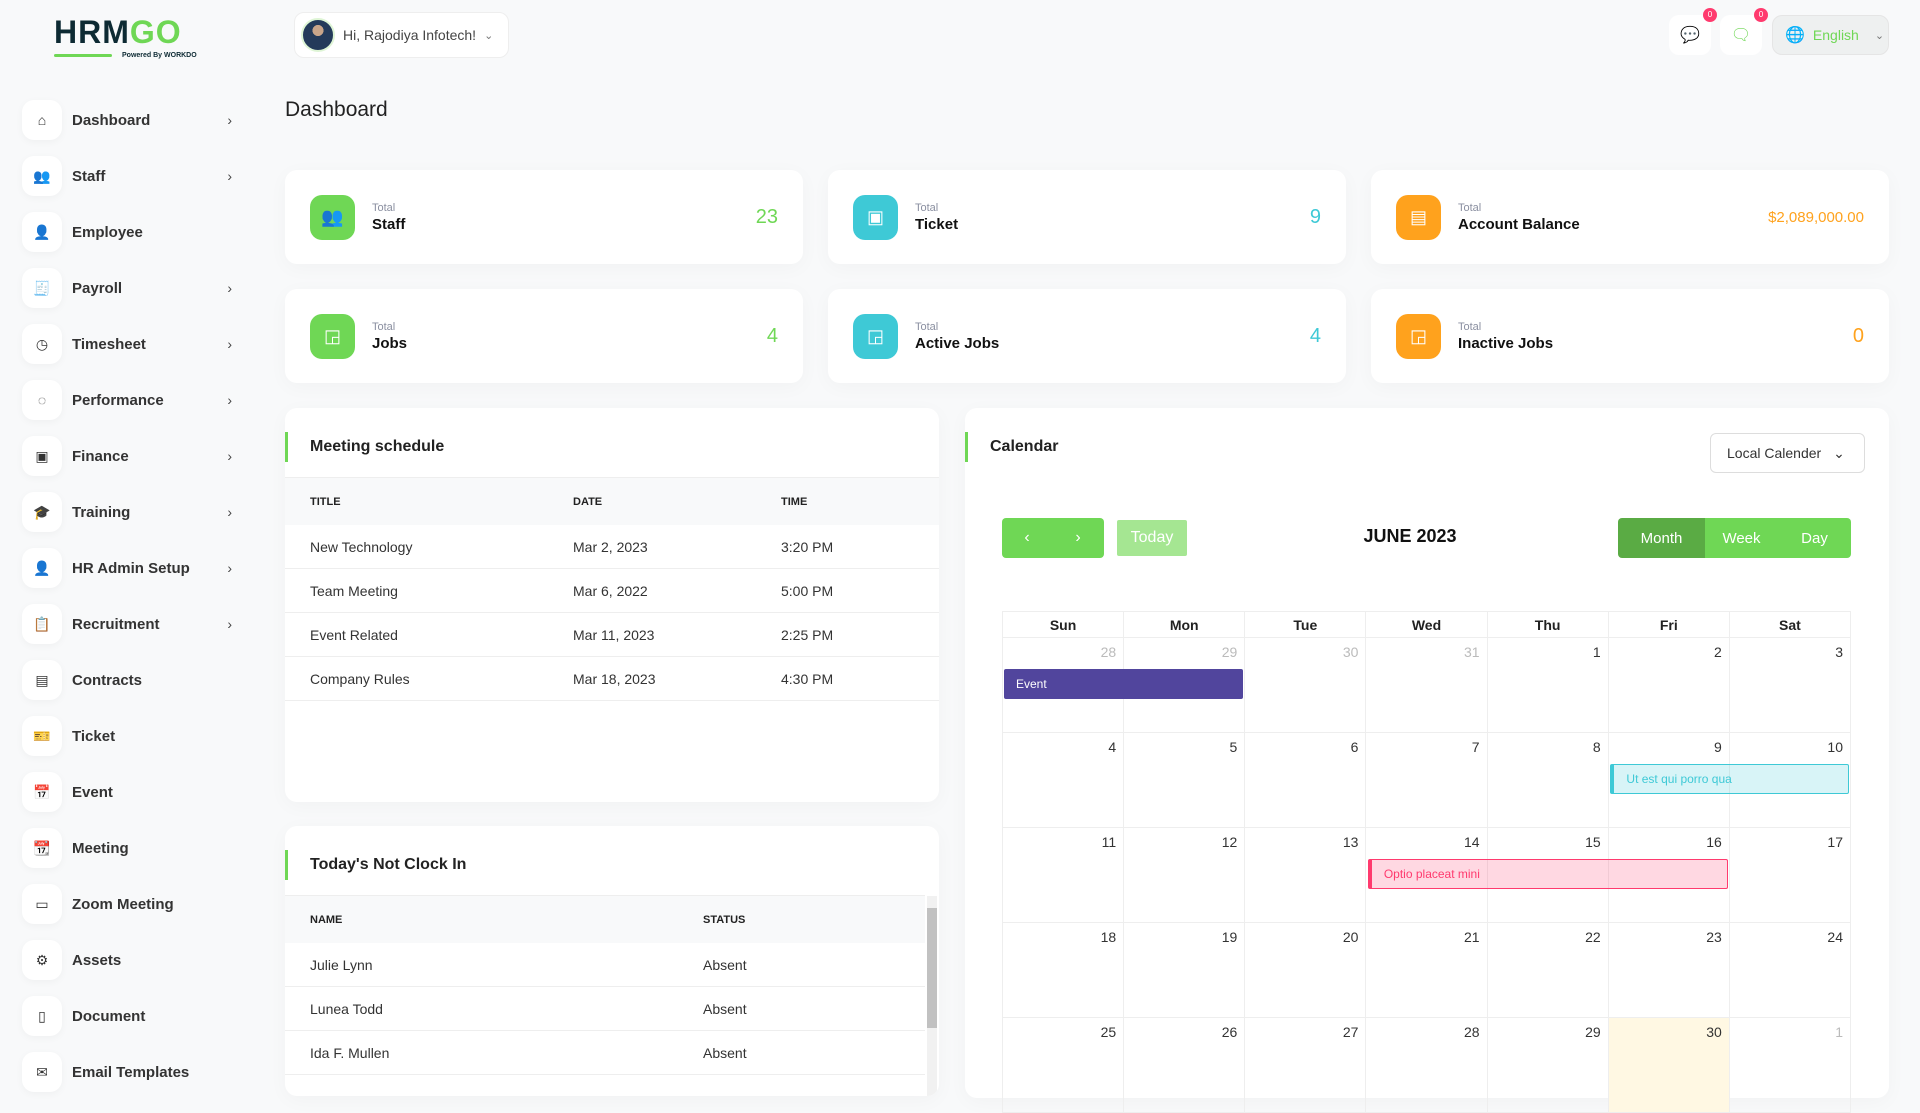 The width and height of the screenshot is (1920, 1113). I want to click on day-cell: 24, so click(1790, 970).